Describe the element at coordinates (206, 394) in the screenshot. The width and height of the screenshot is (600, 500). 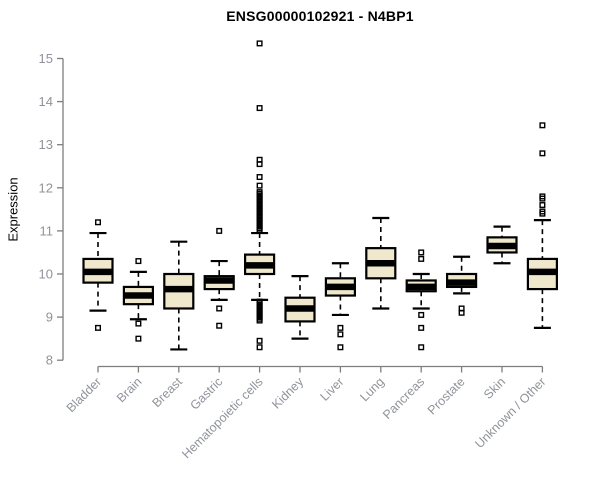
I see `x-category-label: Gastric` at that location.